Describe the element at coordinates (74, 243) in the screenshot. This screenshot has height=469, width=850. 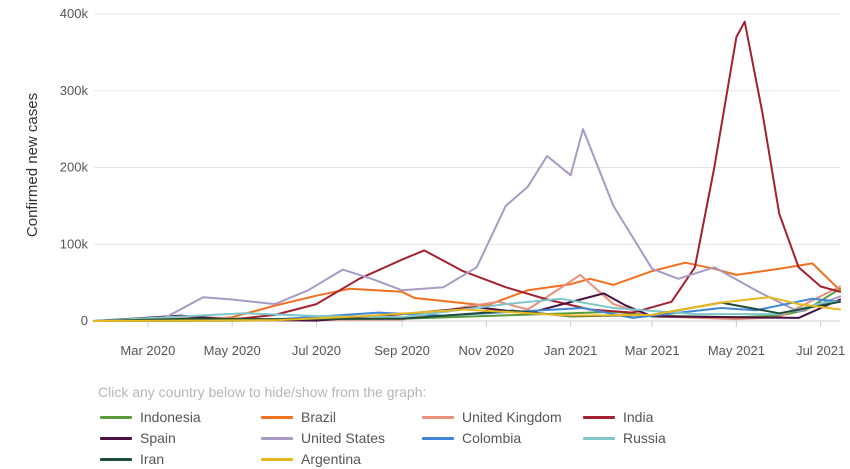
I see `y-tick-label: 100k` at that location.